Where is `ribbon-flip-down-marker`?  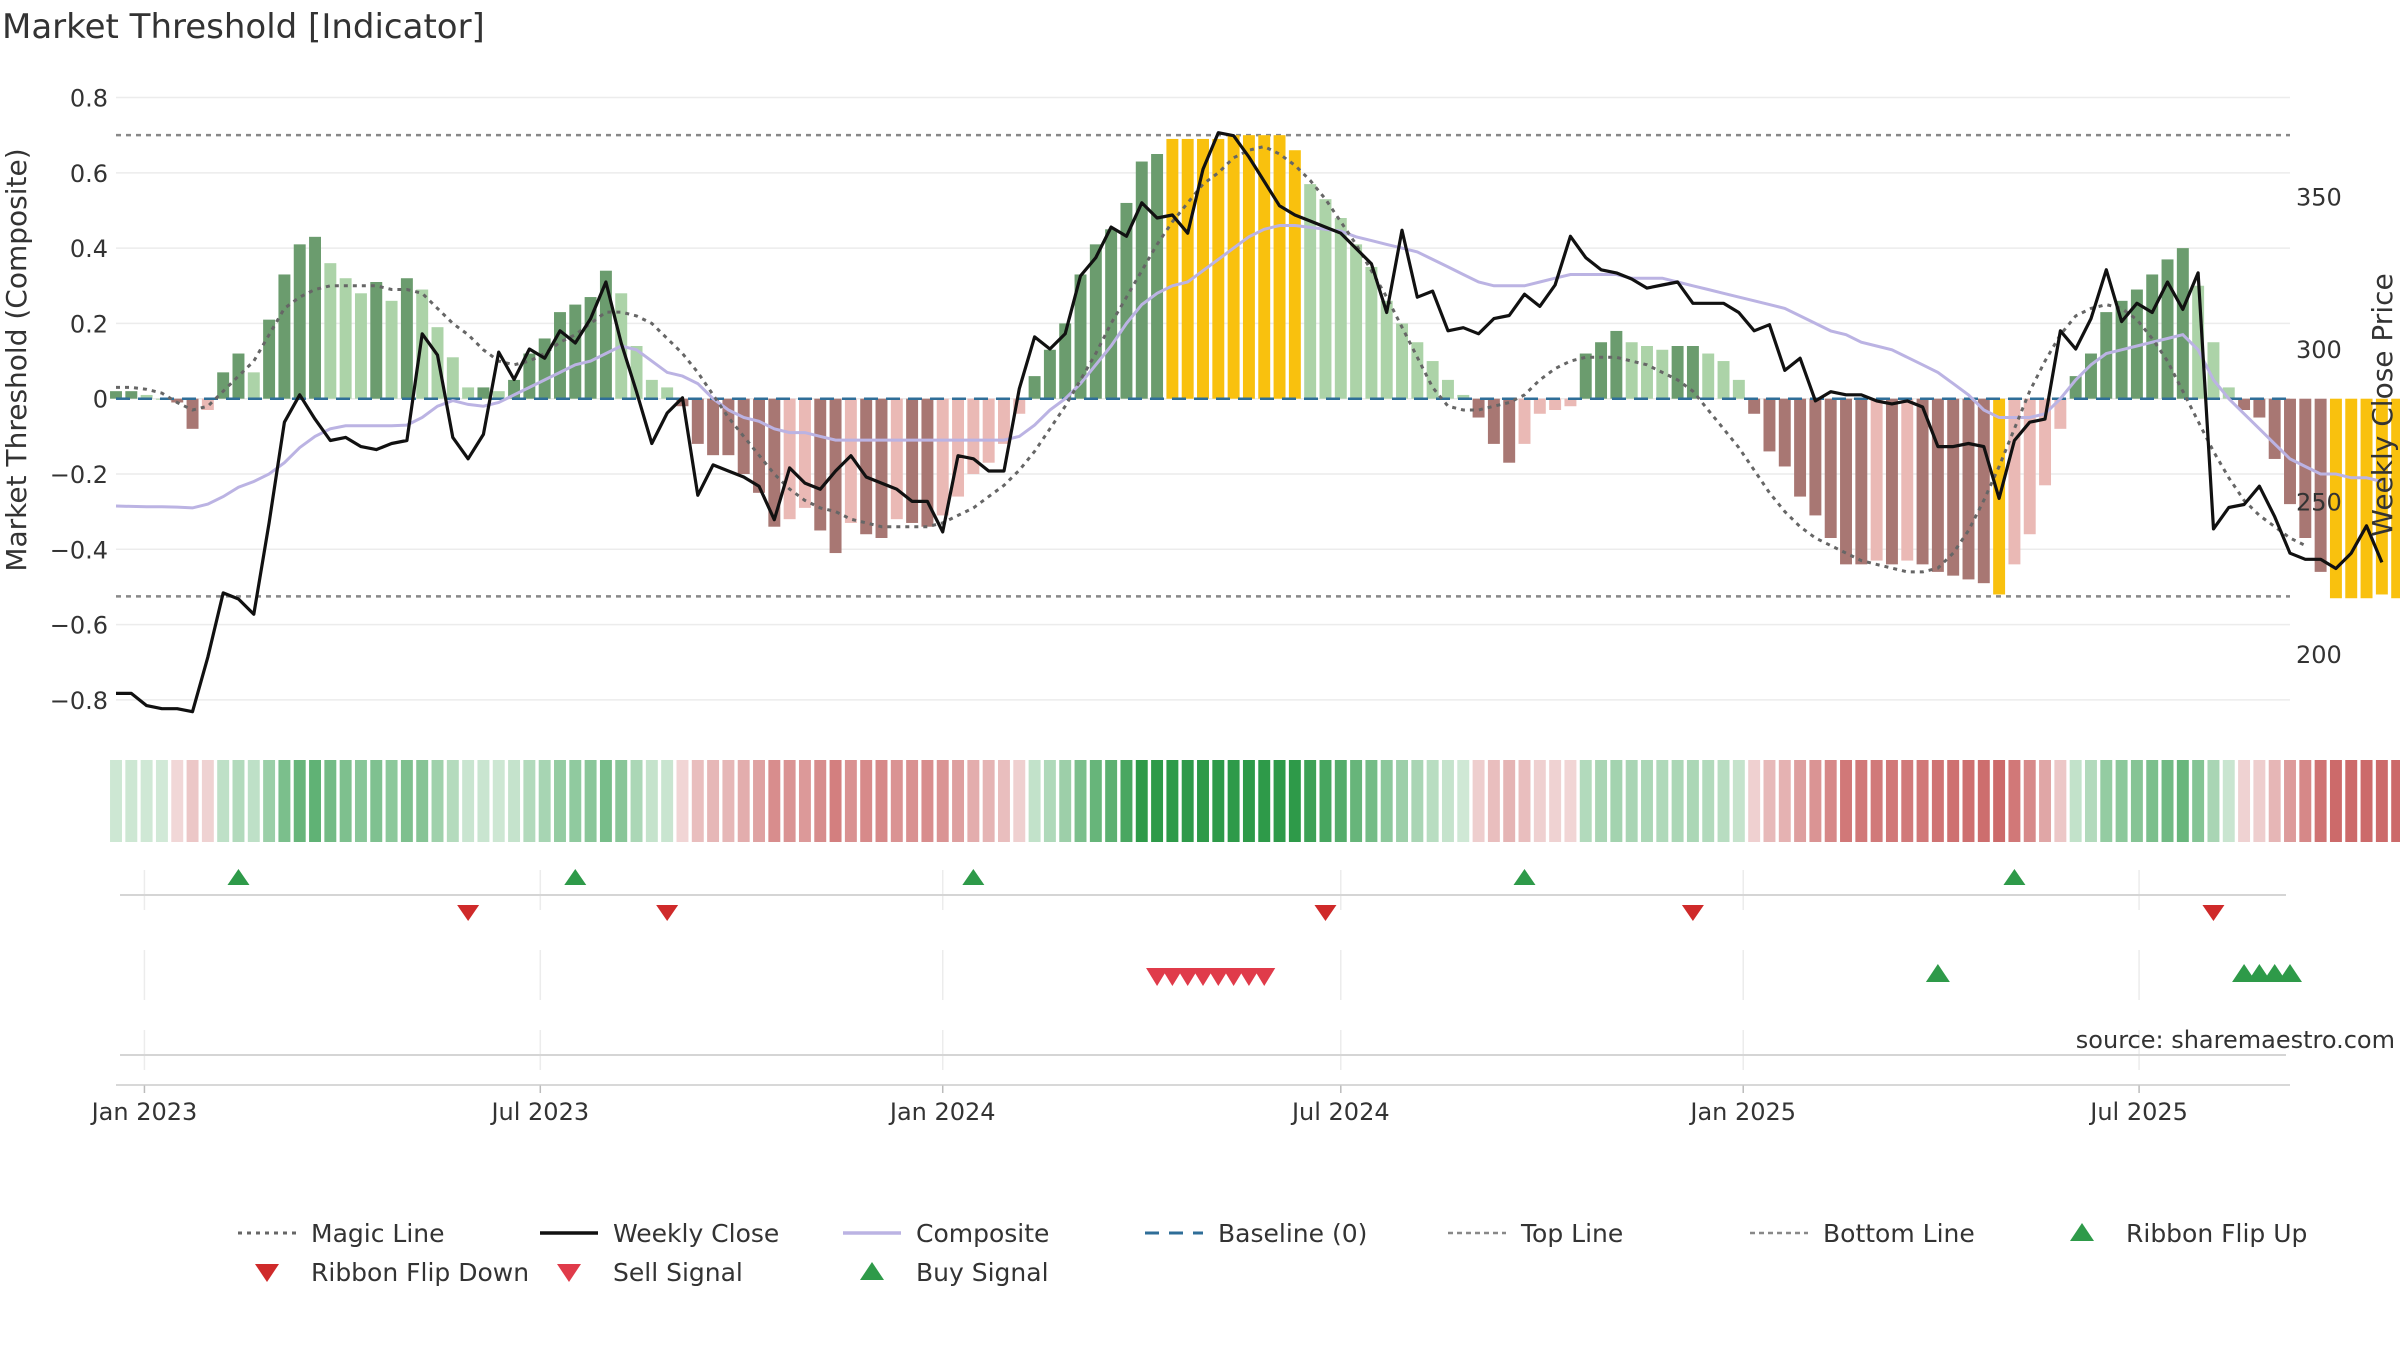 ribbon-flip-down-marker is located at coordinates (468, 913).